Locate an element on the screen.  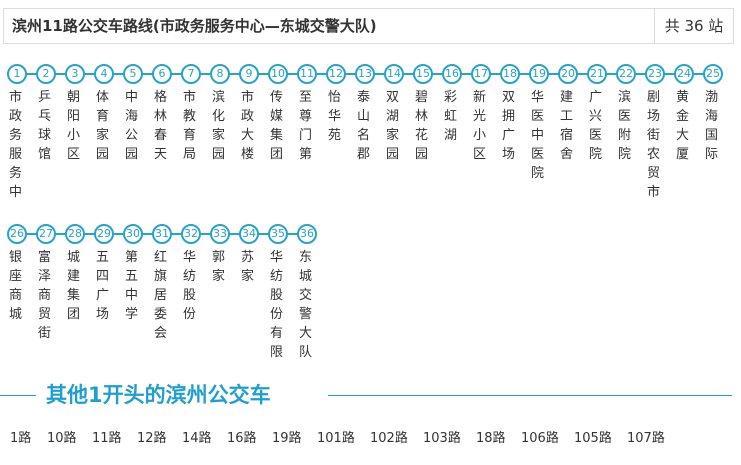
stop-name: 黄金大厦 is located at coordinates (683, 126).